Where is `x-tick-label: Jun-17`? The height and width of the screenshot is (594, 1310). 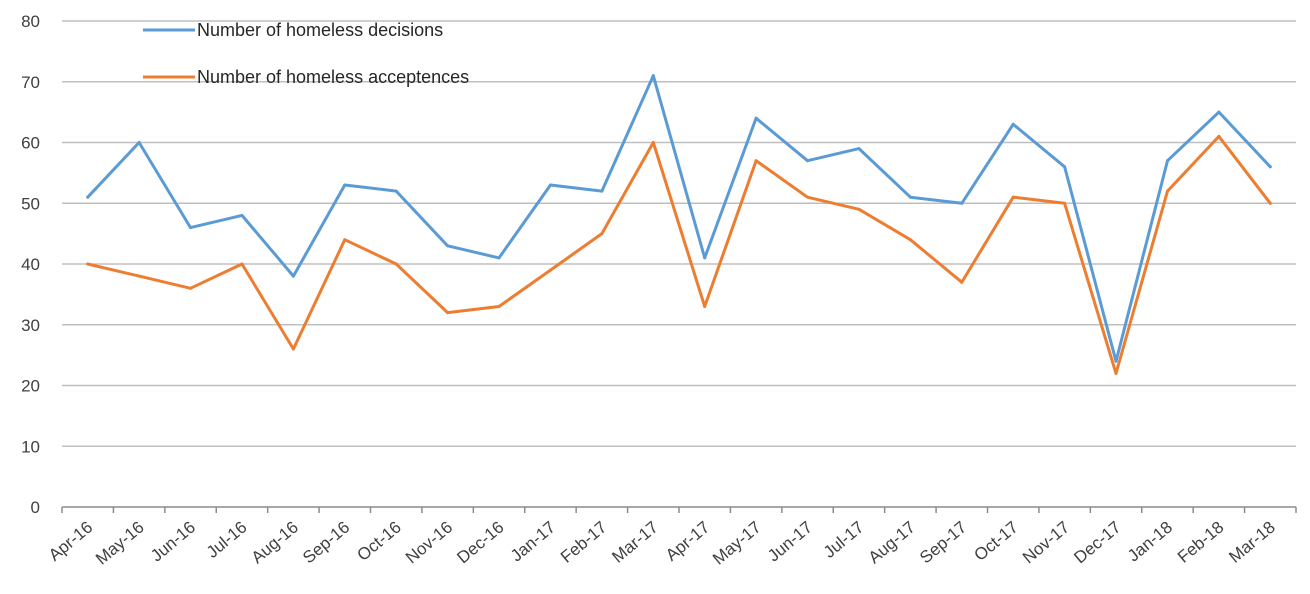 x-tick-label: Jun-17 is located at coordinates (790, 542).